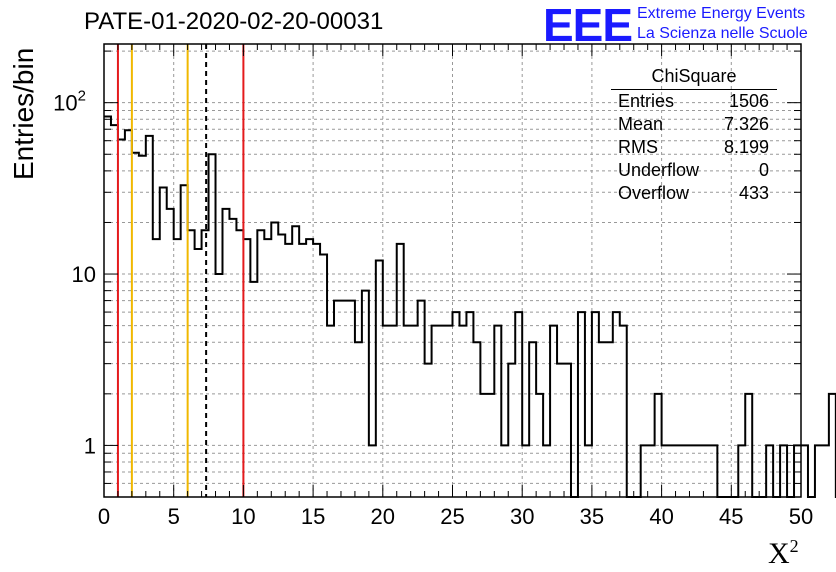  Describe the element at coordinates (659, 170) in the screenshot. I see `stats-label: Underflow` at that location.